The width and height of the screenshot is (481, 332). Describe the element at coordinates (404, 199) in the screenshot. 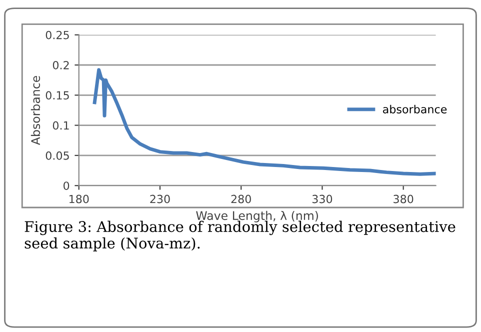

I see `x-tick-label: 380` at that location.